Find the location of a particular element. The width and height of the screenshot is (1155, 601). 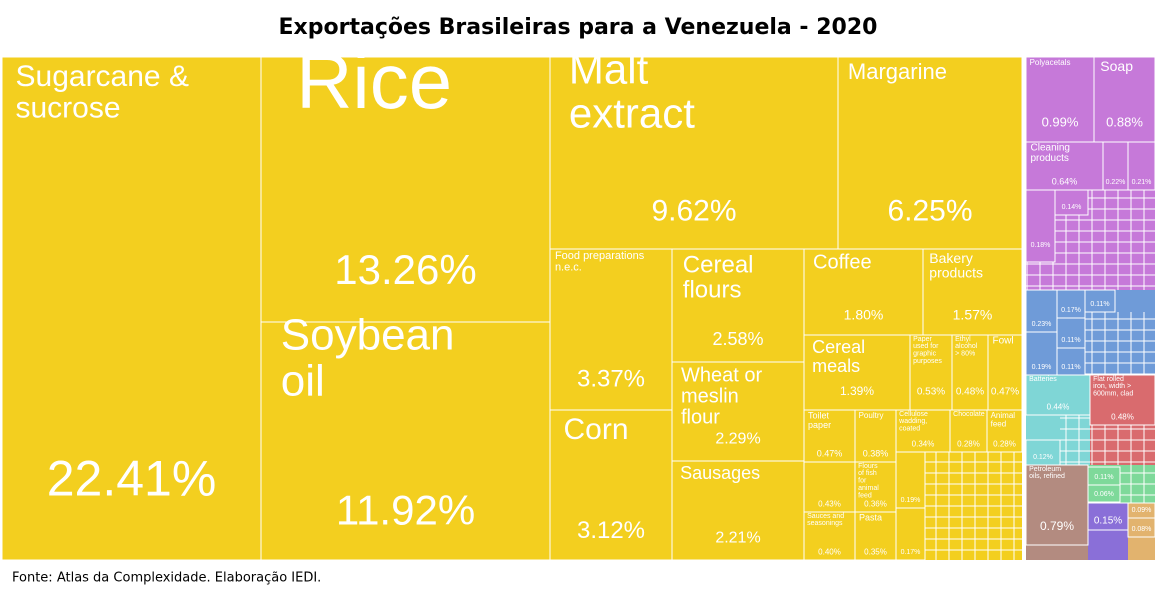

tile-value-label: 22.41% is located at coordinates (132, 479).